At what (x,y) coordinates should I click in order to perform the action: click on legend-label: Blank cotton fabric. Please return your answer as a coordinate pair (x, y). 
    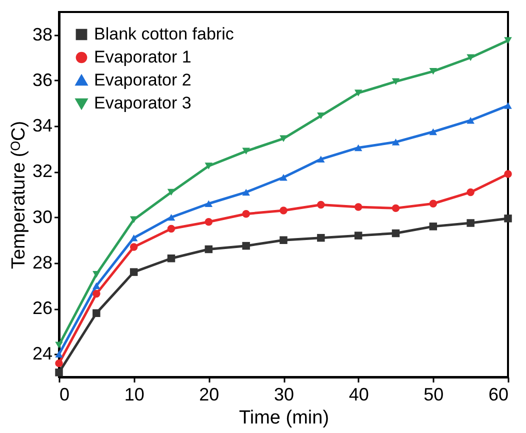
    Looking at the image, I should click on (164, 34).